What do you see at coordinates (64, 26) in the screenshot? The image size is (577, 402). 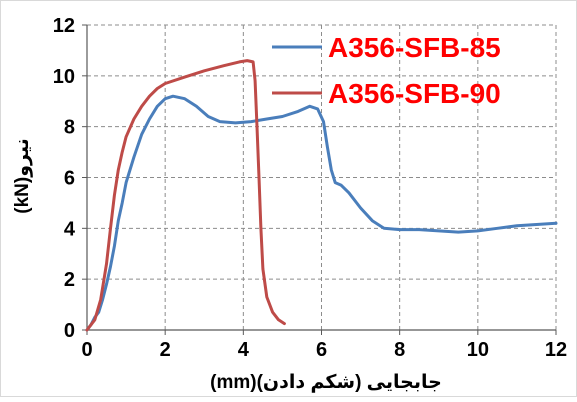 I see `y-tick-label: 12` at bounding box center [64, 26].